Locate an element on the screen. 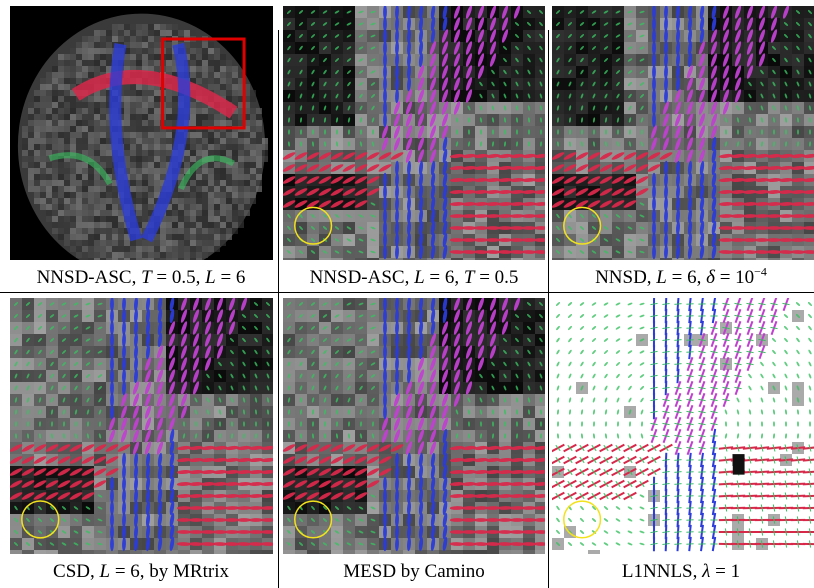  brain-coronal-slice-image is located at coordinates (141, 133).